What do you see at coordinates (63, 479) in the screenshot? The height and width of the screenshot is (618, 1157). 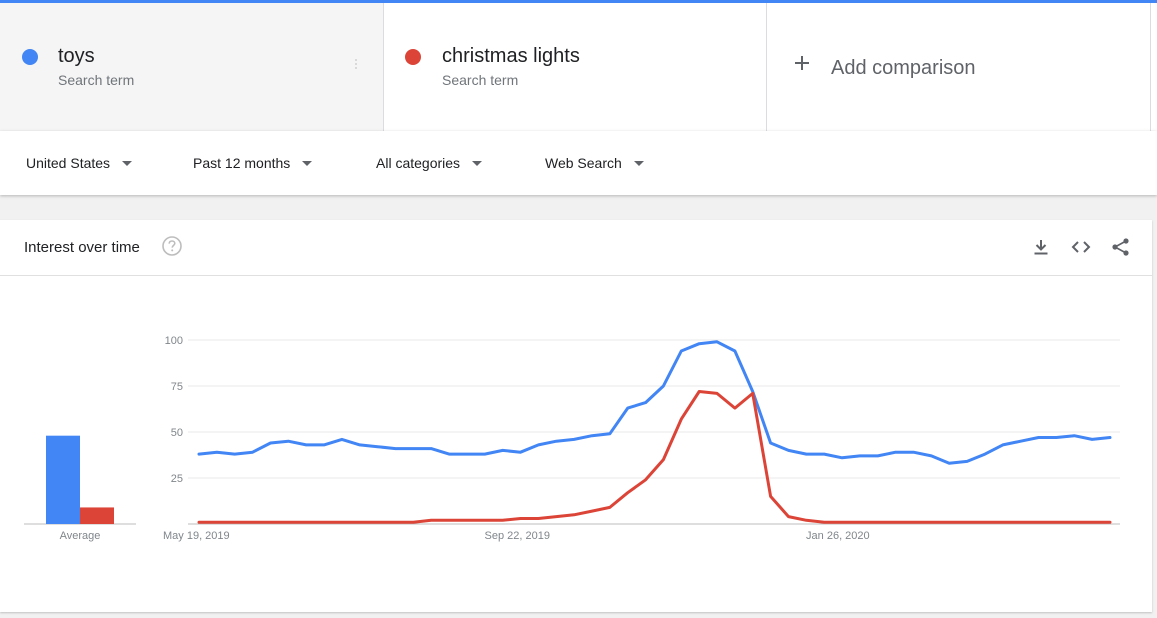 I see `average-bar-toys` at bounding box center [63, 479].